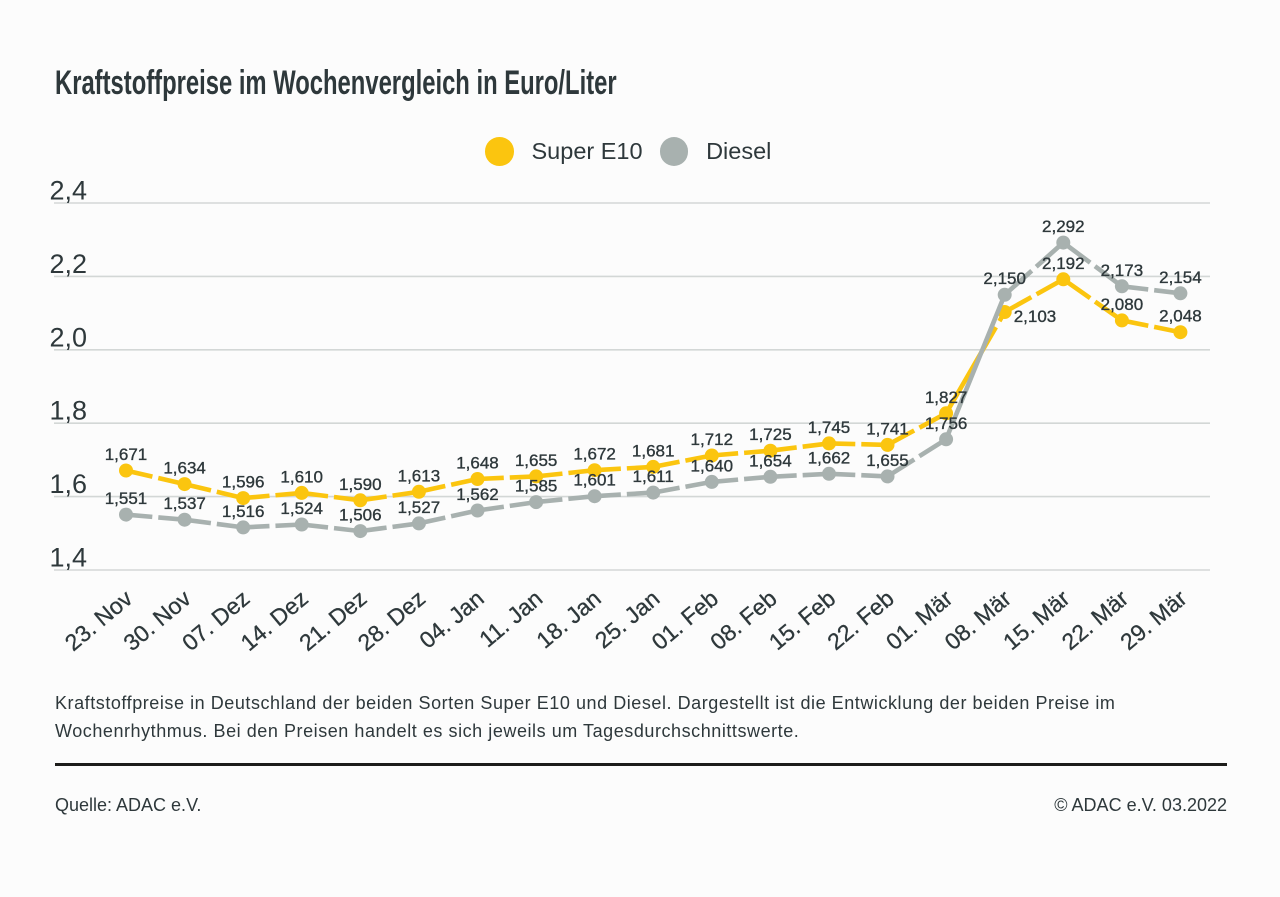 The width and height of the screenshot is (1280, 897). What do you see at coordinates (419, 507) in the screenshot?
I see `svg-text: 1,527` at bounding box center [419, 507].